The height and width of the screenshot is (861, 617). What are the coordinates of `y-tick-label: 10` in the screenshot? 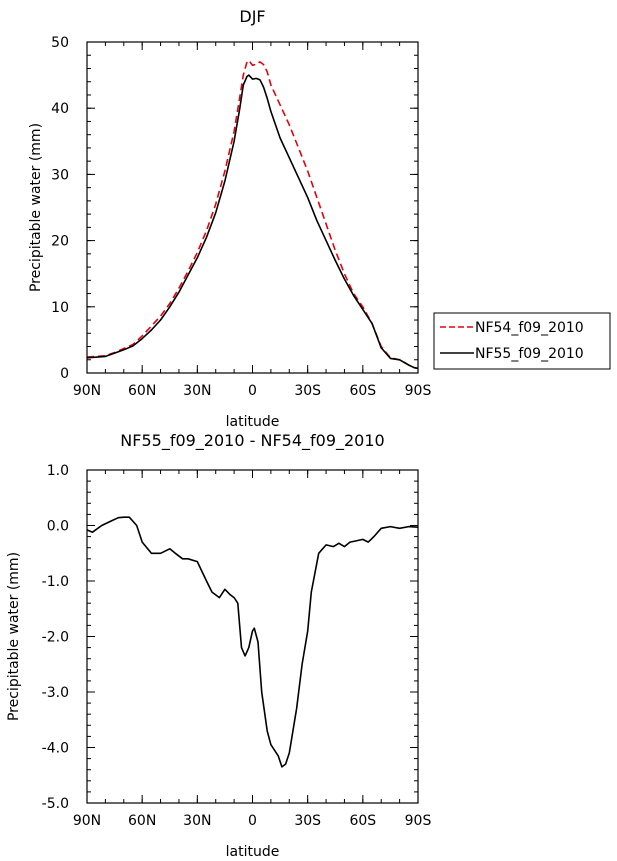 It's located at (60, 308).